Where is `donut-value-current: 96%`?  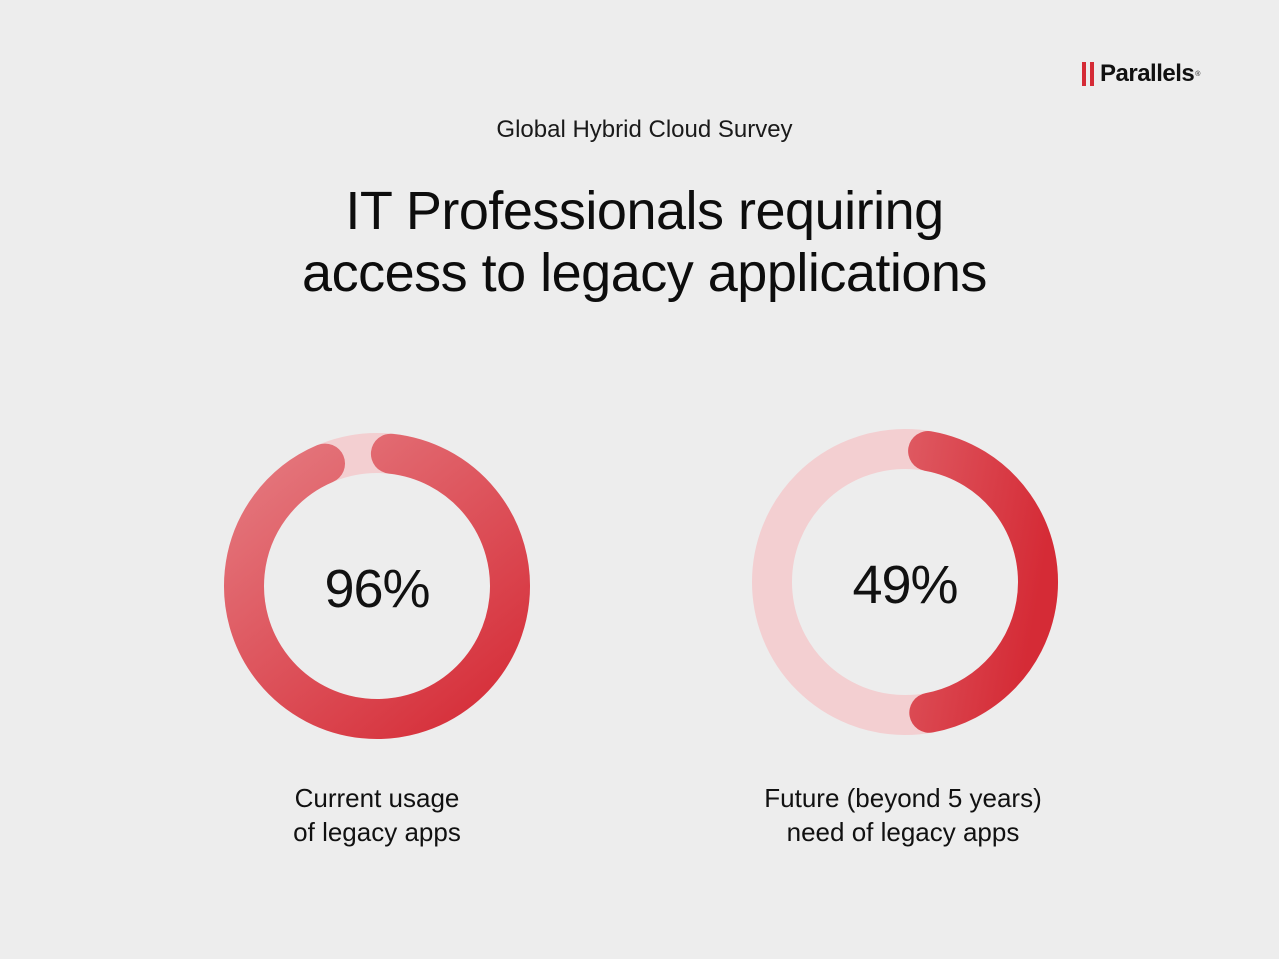
donut-value-current: 96% is located at coordinates (377, 589).